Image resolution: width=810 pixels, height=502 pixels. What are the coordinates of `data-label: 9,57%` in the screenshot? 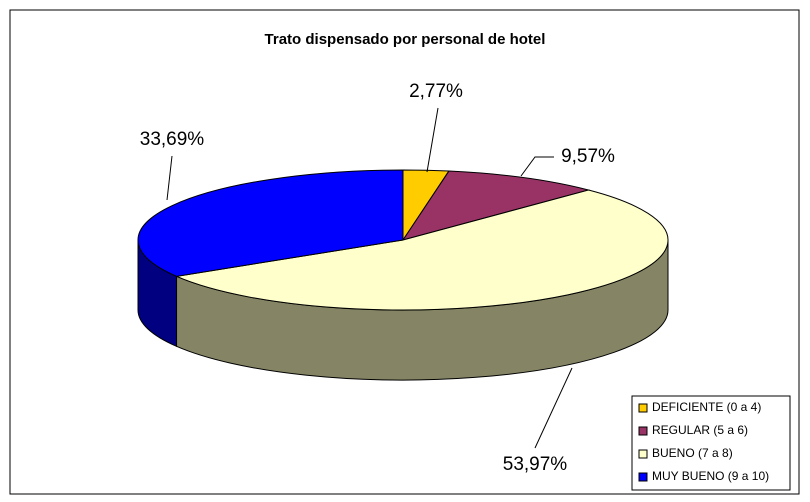 It's located at (588, 156).